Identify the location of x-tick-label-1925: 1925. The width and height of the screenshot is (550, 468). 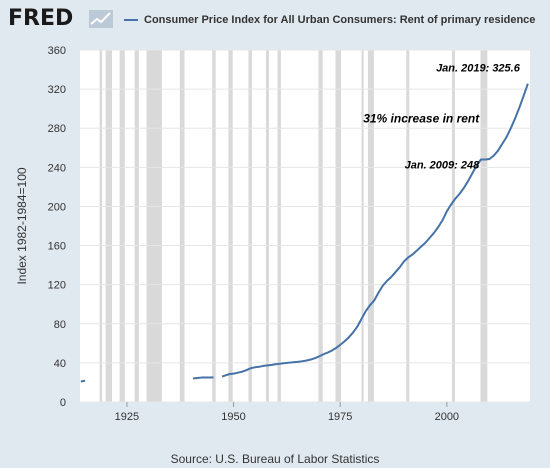
(127, 417).